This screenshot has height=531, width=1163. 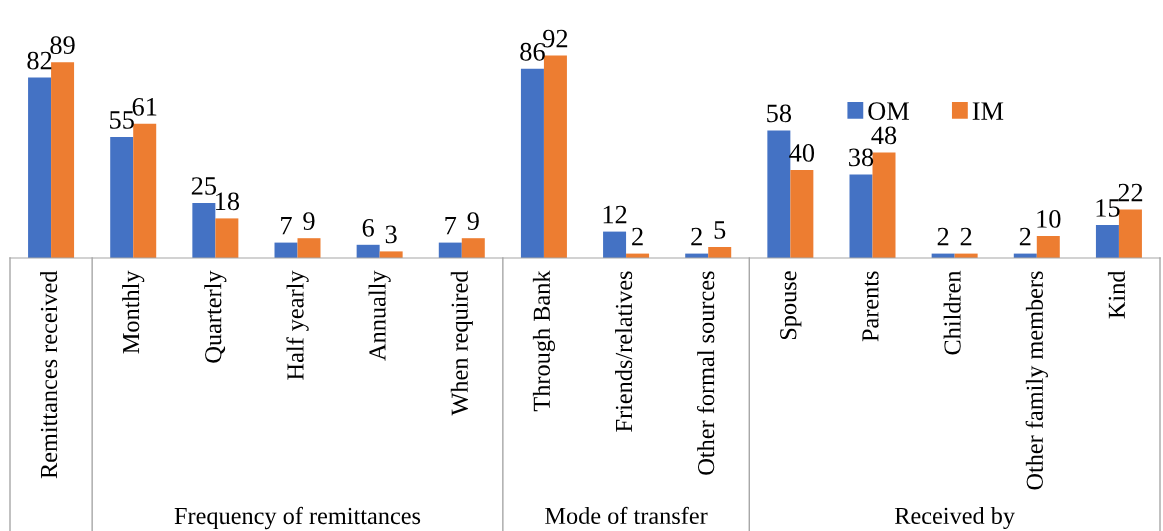 What do you see at coordinates (532, 51) in the screenshot?
I see `data-label: 86` at bounding box center [532, 51].